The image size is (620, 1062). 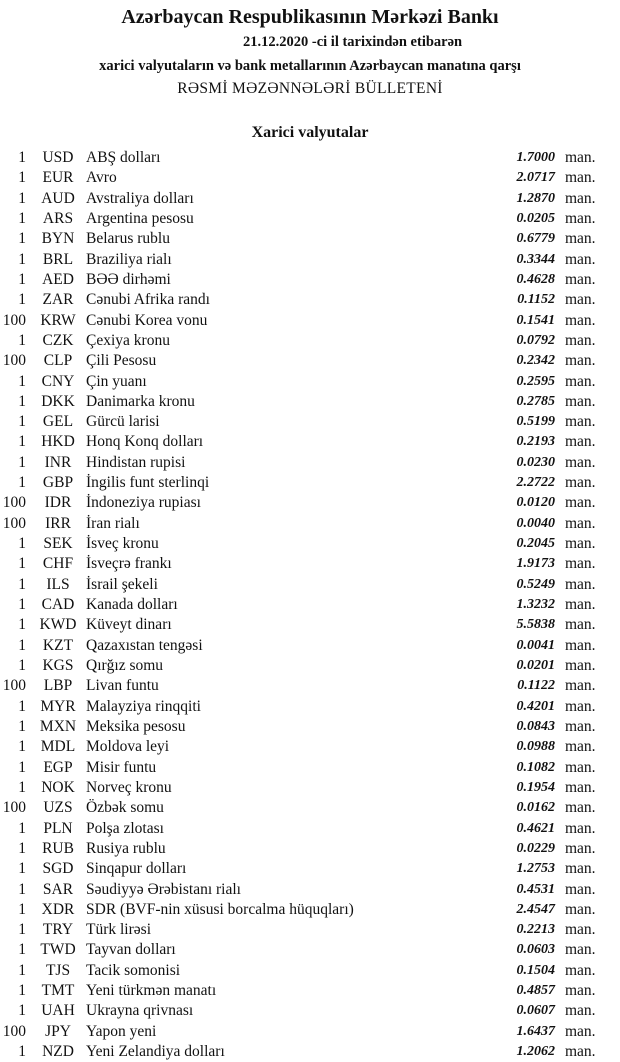 I want to click on rate-row: 100 IRR İran rialı 0.0040 man., so click(x=310, y=524).